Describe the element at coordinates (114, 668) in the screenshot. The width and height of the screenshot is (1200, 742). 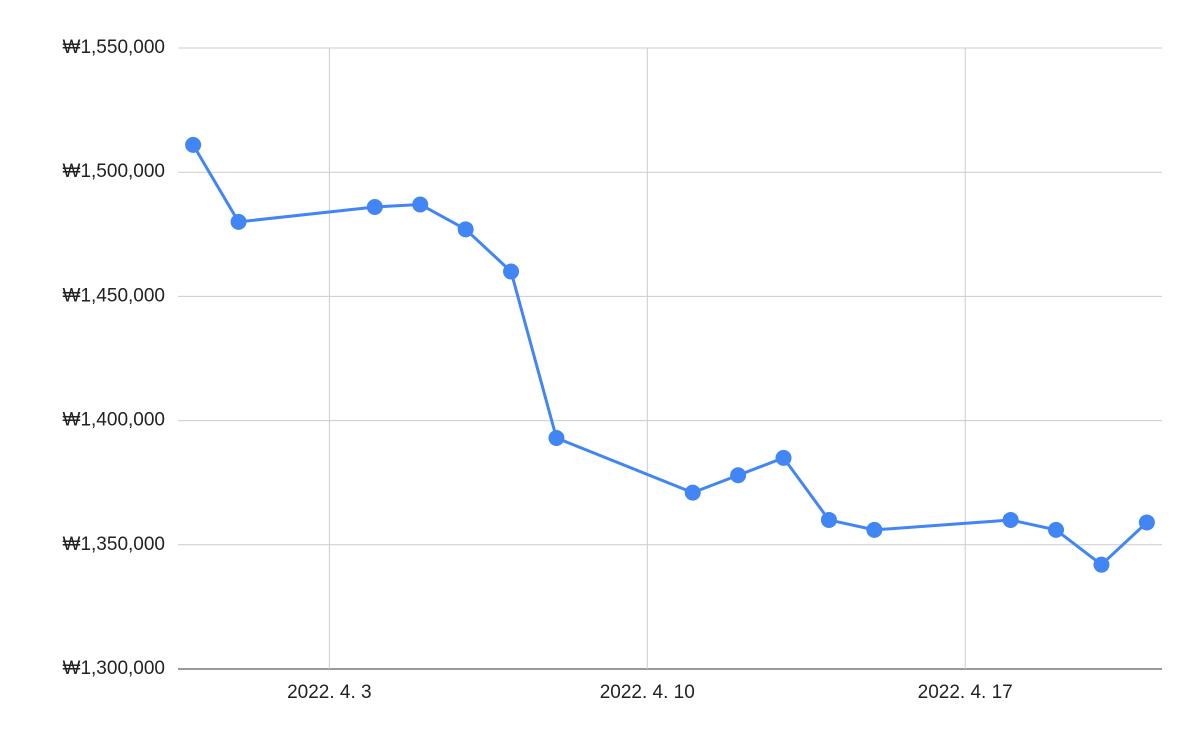
I see `y-tick-label: ₩1,300,000` at that location.